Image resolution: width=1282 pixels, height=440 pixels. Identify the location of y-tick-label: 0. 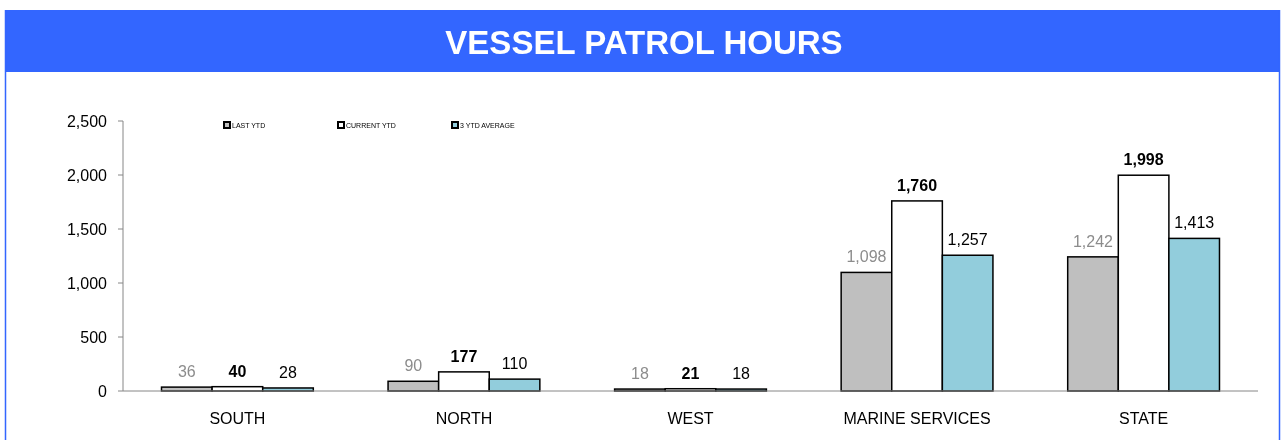
(103, 391).